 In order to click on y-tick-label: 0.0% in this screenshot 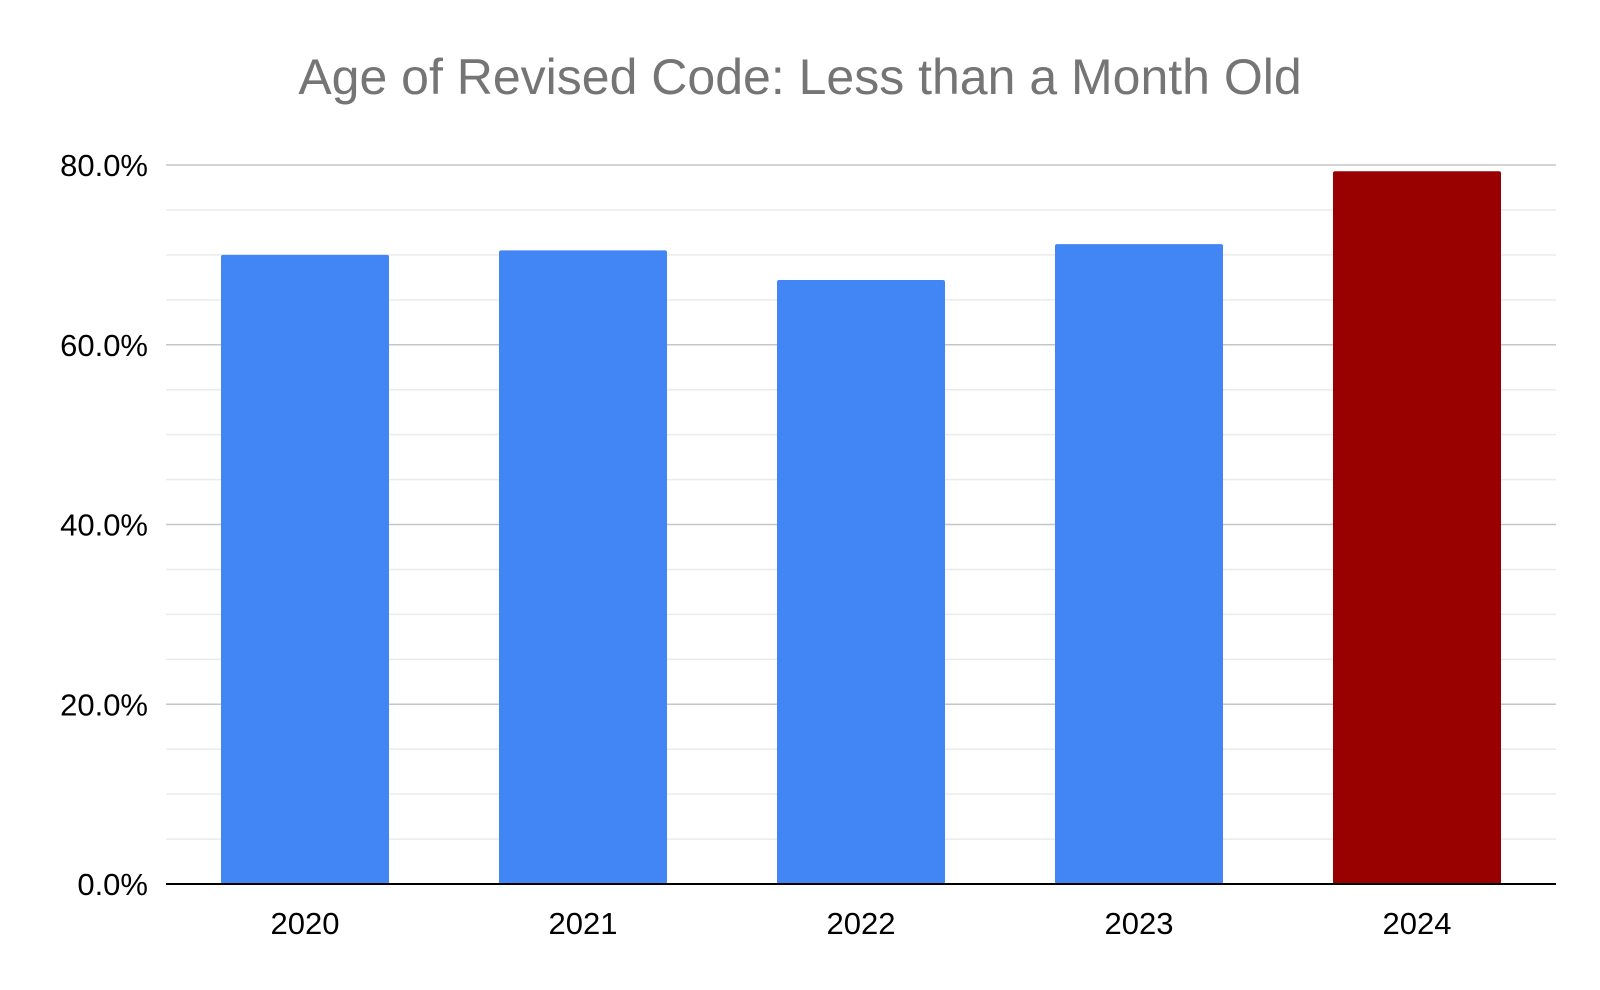, I will do `click(112, 884)`.